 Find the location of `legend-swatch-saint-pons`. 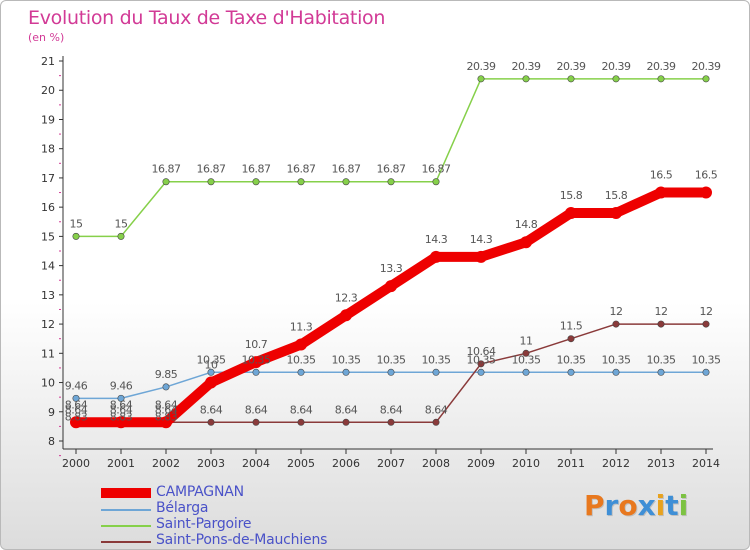

legend-swatch-saint-pons is located at coordinates (126, 542).